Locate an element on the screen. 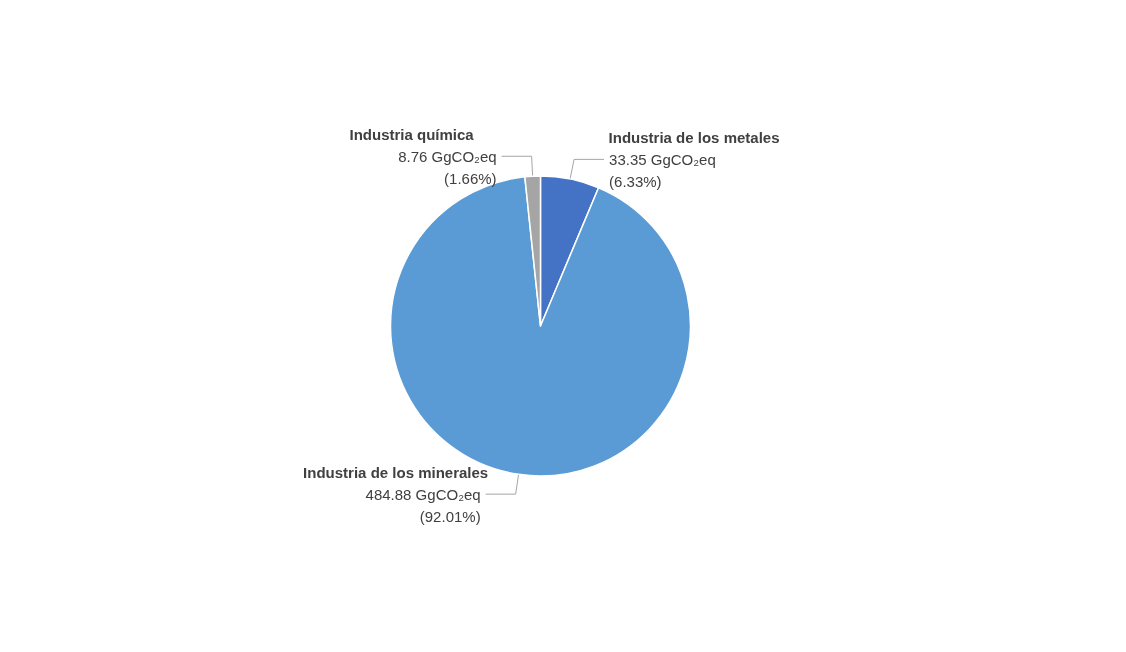 This screenshot has height=652, width=1126. slice-label: Industria química is located at coordinates (412, 134).